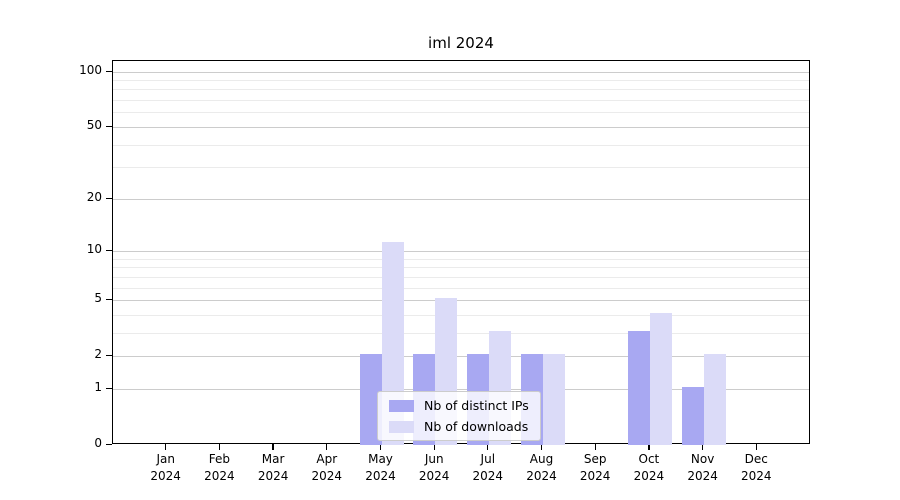  What do you see at coordinates (541, 459) in the screenshot?
I see `x-label-month: Aug` at bounding box center [541, 459].